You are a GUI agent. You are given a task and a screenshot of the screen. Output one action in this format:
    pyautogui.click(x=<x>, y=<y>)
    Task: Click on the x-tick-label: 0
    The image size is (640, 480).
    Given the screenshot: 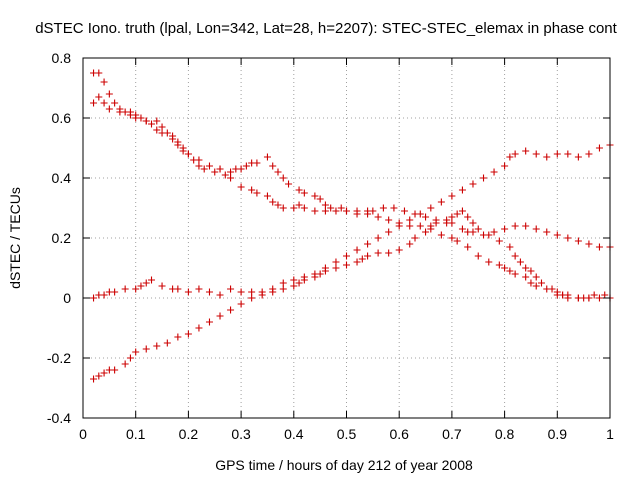 What is the action you would take?
    pyautogui.click(x=83, y=434)
    